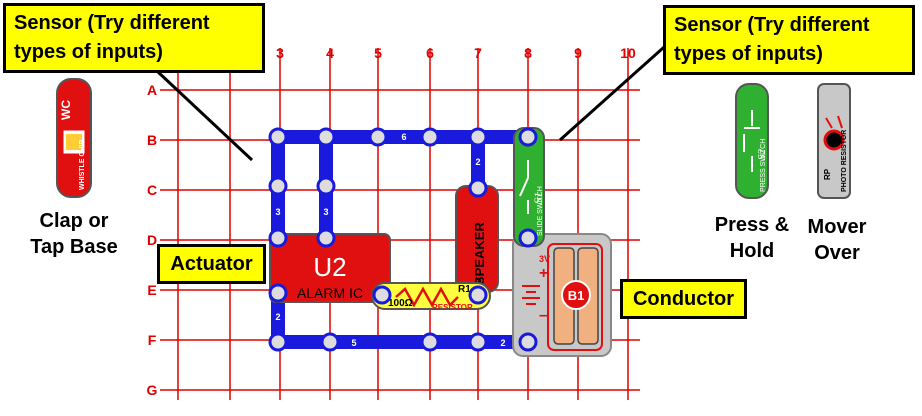 Image resolution: width=922 pixels, height=416 pixels. I want to click on col-label-7: 7, so click(478, 53).